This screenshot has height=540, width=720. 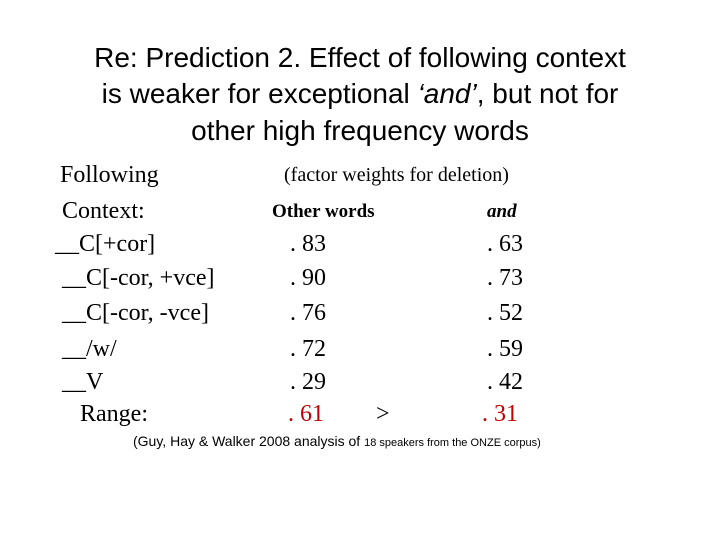 I want to click on row-label: __V, so click(x=82, y=382).